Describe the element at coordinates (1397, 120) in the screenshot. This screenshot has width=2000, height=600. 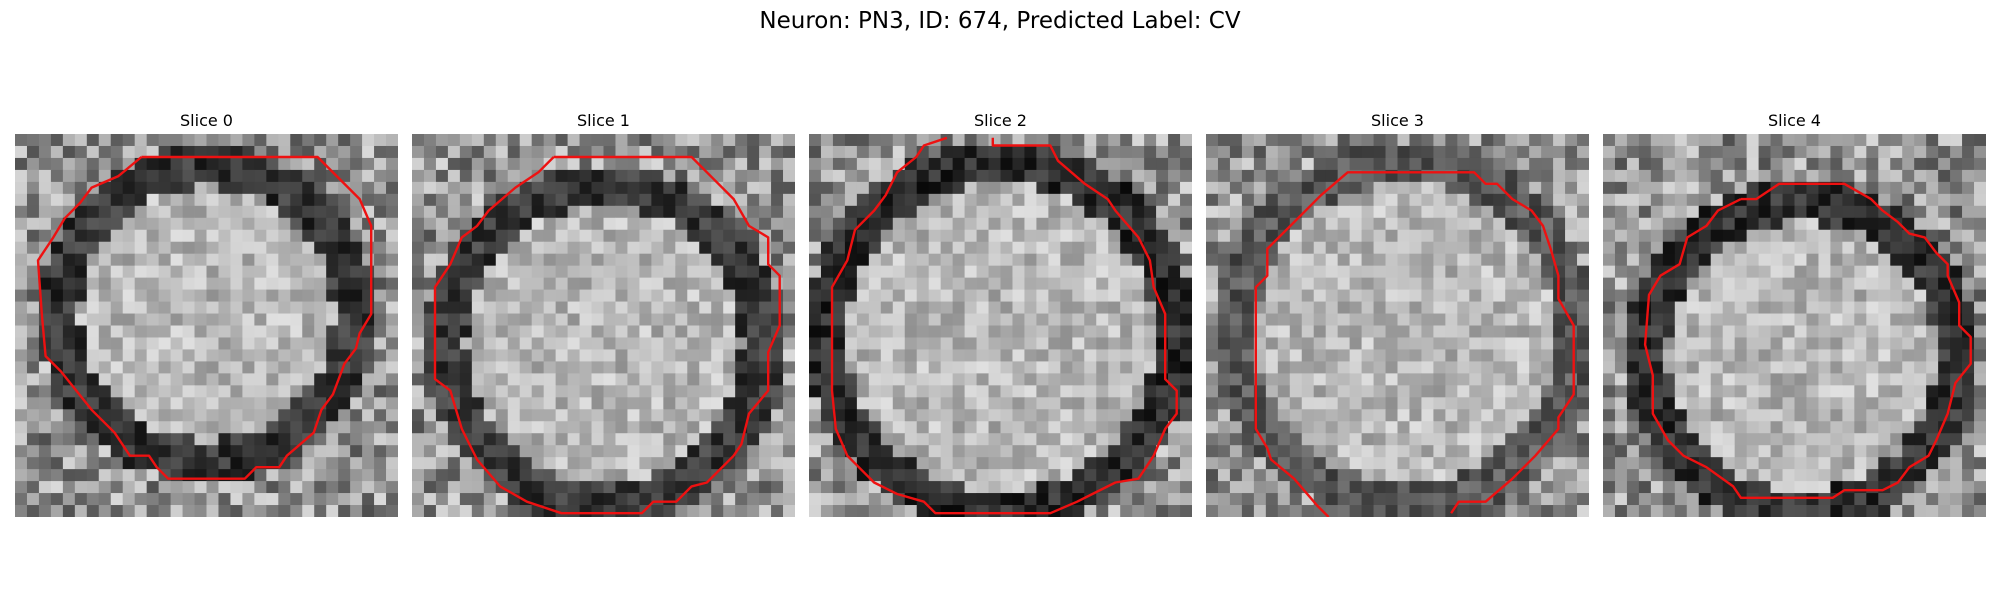
I see `slice-title-3: Slice 3` at that location.